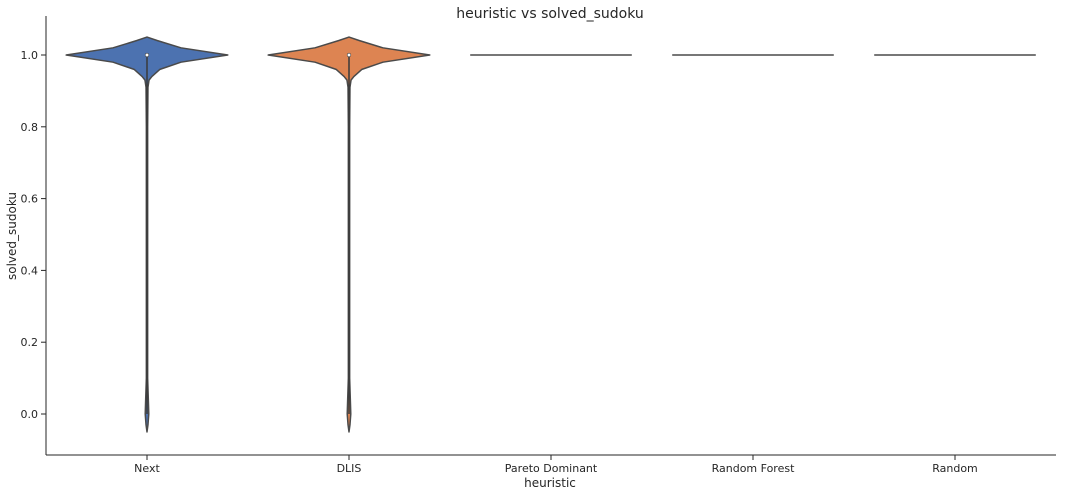 The height and width of the screenshot is (495, 1068). I want to click on y-axis: 0.0 0.2 0.4 0.6 0.8 1.0, so click(34, 235).